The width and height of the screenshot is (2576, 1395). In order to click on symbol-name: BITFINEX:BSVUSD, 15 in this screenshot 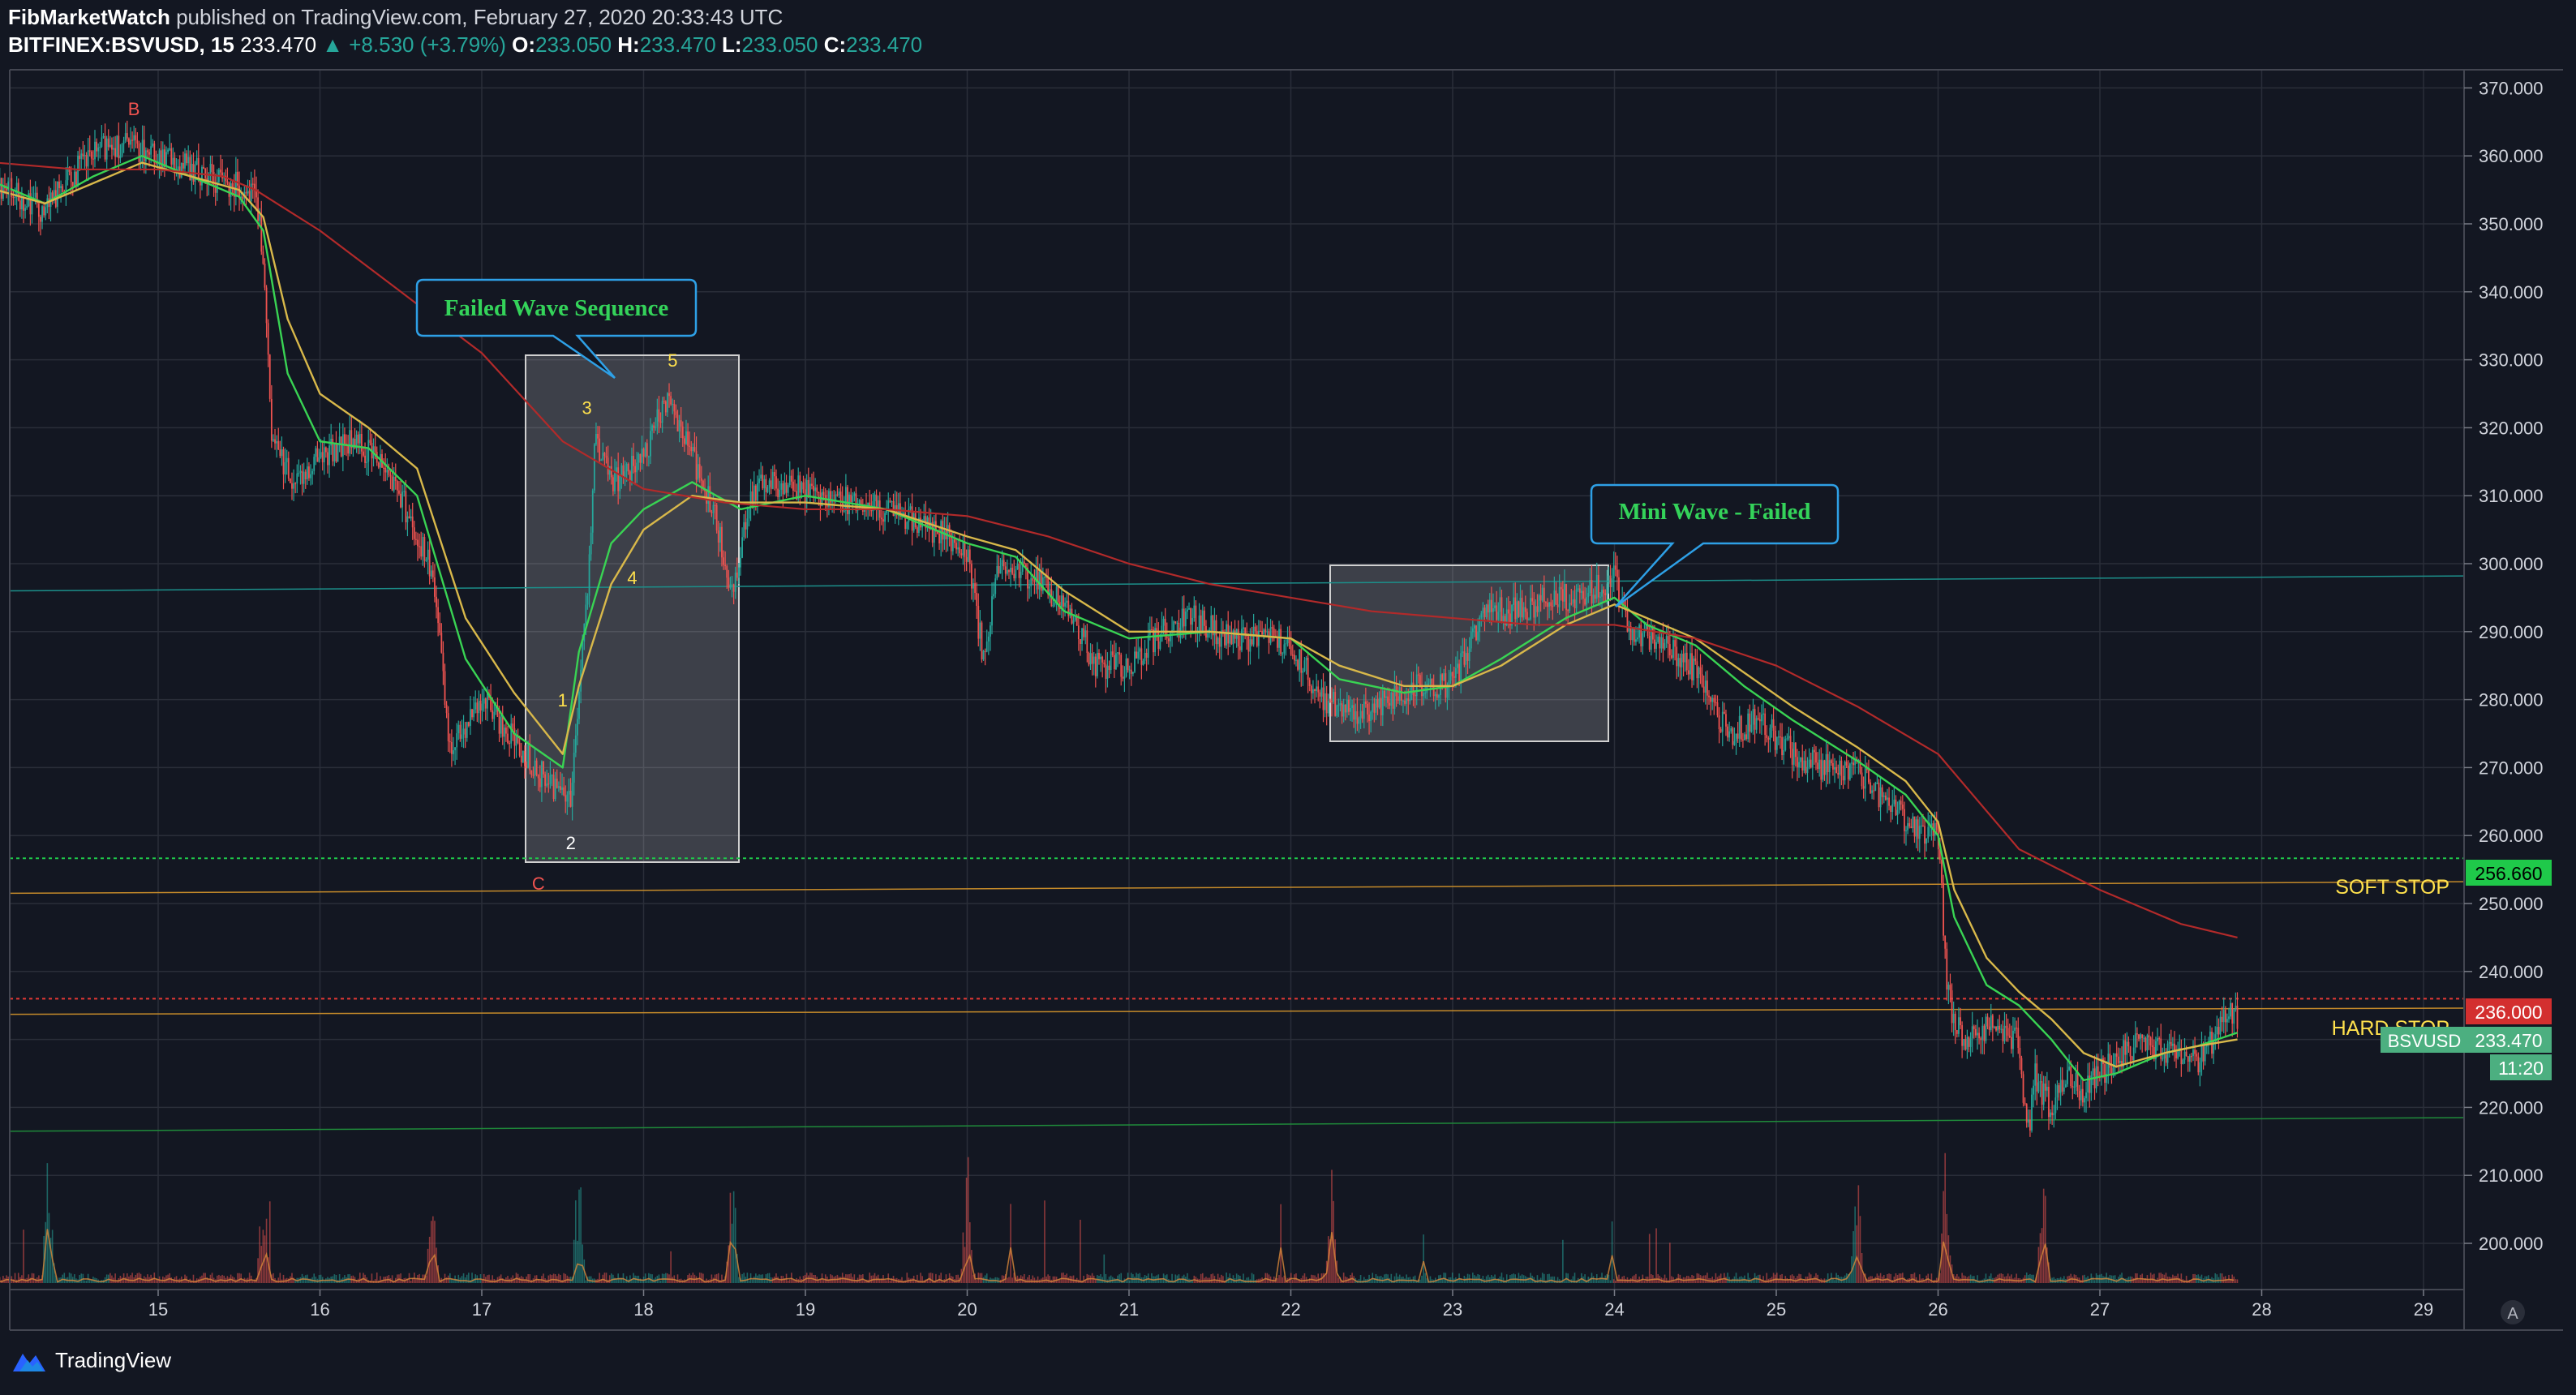, I will do `click(121, 44)`.